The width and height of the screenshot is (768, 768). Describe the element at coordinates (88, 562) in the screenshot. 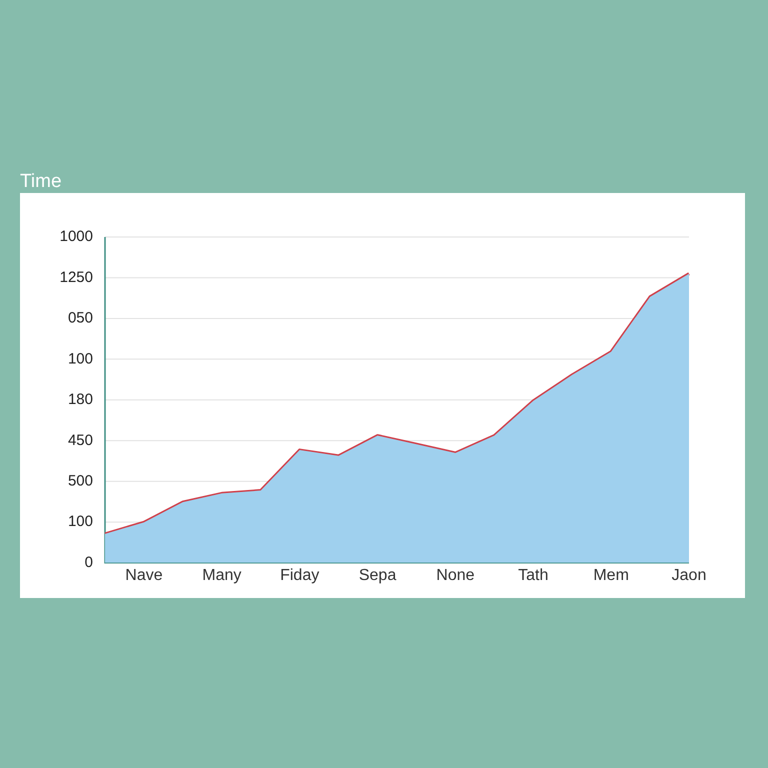

I see `text: 0` at that location.